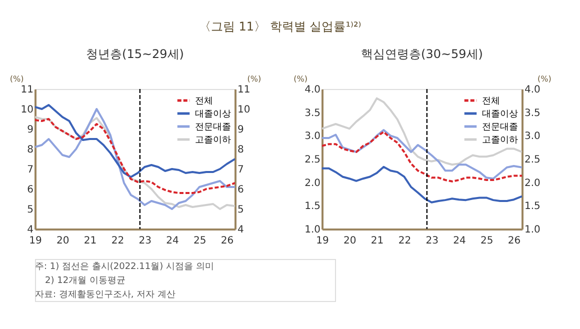 This screenshot has width=580, height=329. What do you see at coordinates (312, 136) in the screenshot?
I see `y-tick-label: 3.0` at bounding box center [312, 136].